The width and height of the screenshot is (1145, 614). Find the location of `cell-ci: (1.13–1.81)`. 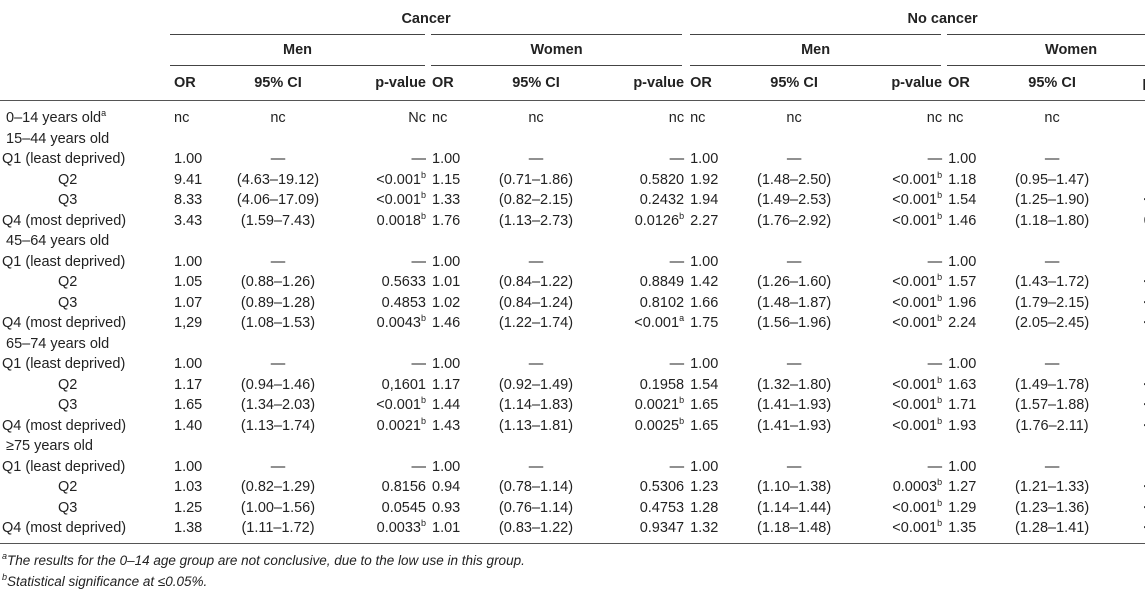

cell-ci: (1.13–1.81) is located at coordinates (536, 425).